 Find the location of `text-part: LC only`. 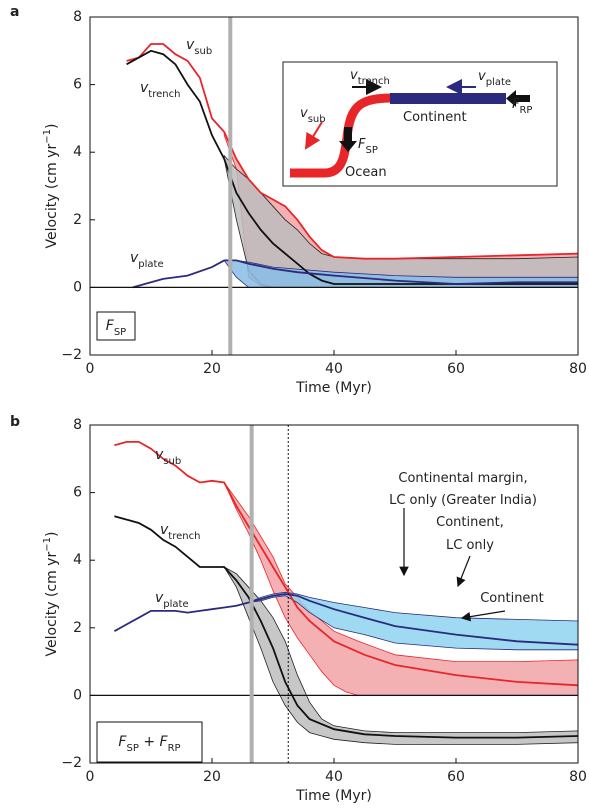

text-part: LC only is located at coordinates (470, 545).